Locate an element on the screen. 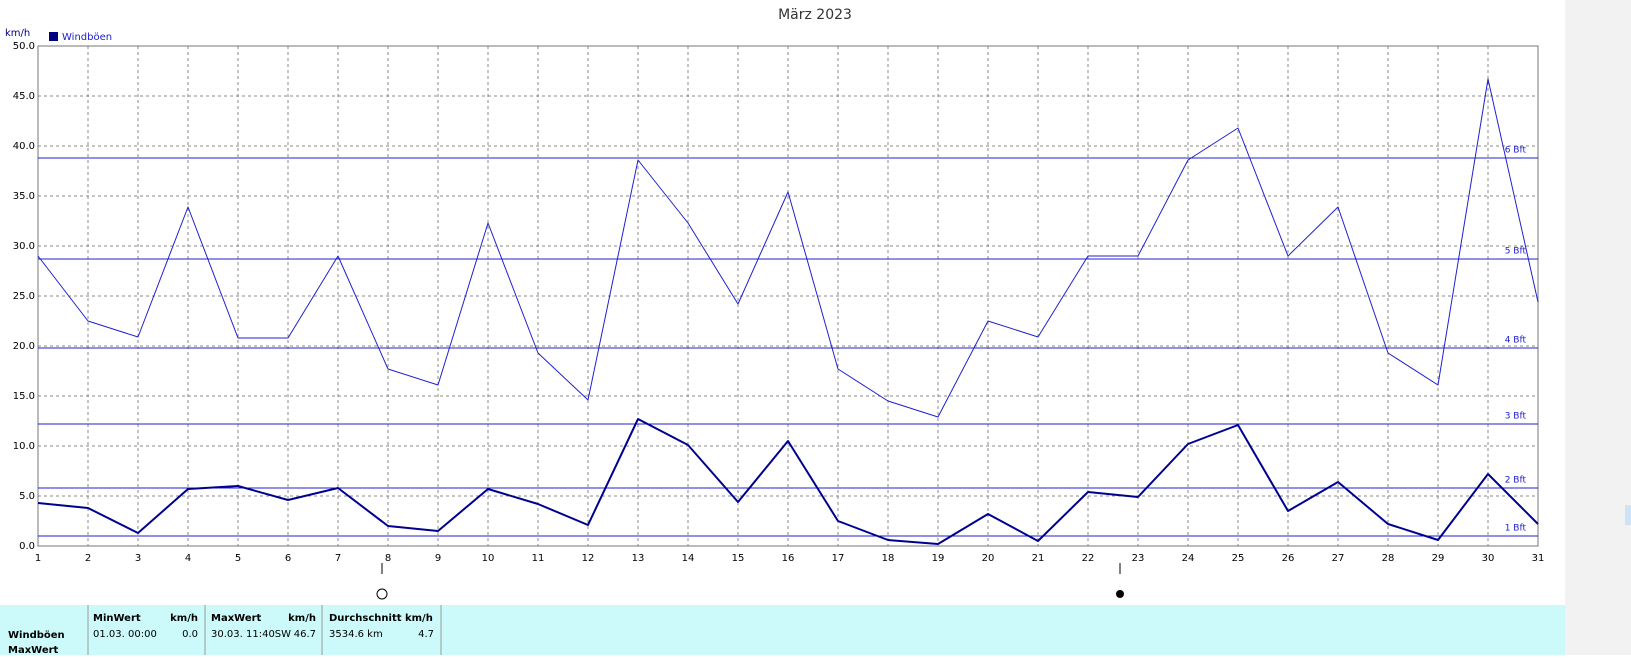 This screenshot has width=1631, height=659. side-widget is located at coordinates (1628, 515).